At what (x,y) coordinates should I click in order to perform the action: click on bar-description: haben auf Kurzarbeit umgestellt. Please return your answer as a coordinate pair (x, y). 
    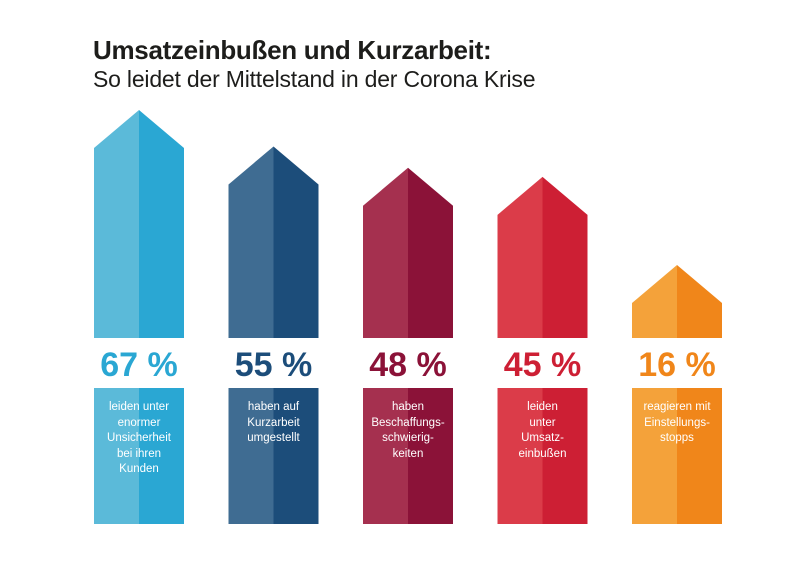
    Looking at the image, I should click on (274, 423).